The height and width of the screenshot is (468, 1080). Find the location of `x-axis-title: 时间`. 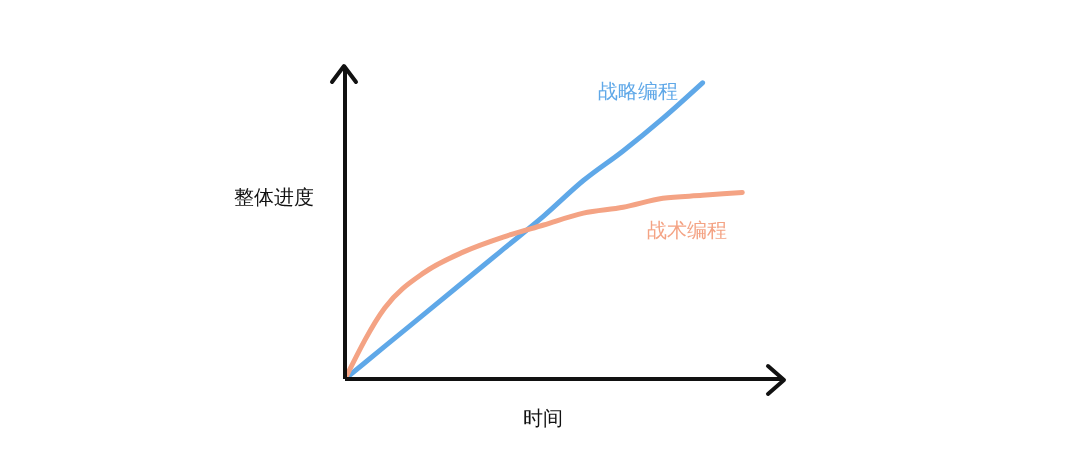

x-axis-title: 时间 is located at coordinates (543, 418).